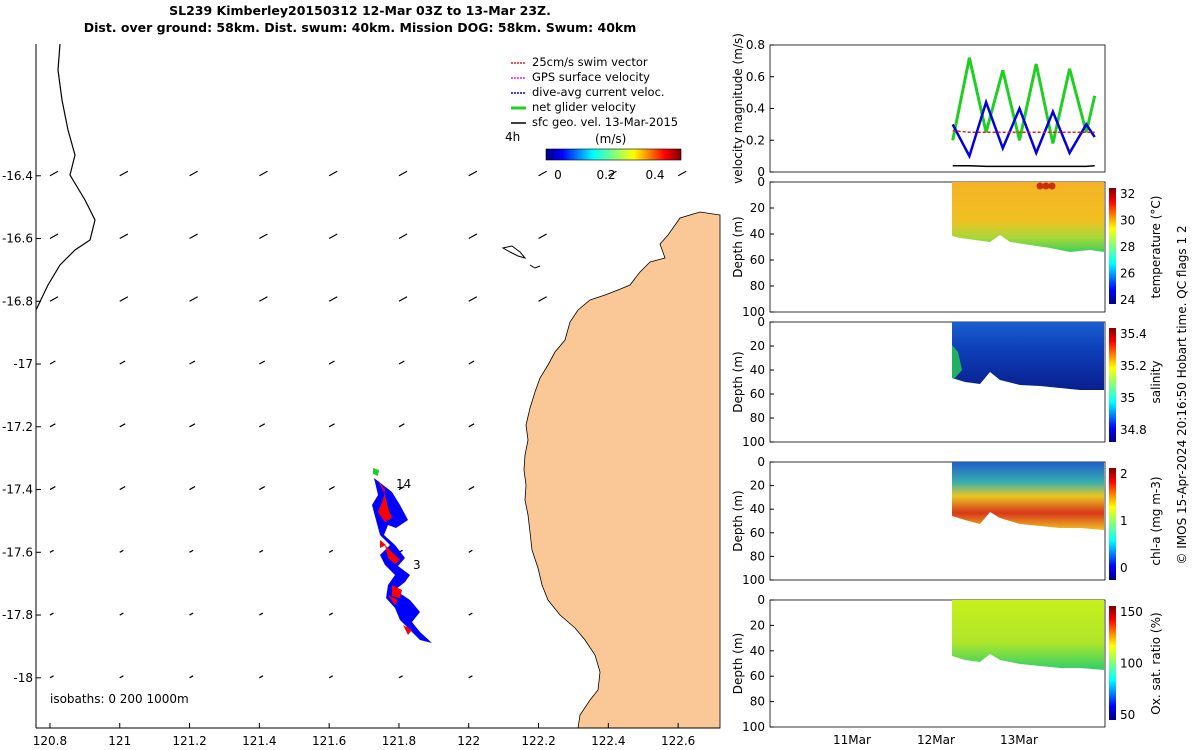 Image resolution: width=1200 pixels, height=750 pixels. Describe the element at coordinates (1131, 612) in the screenshot. I see `panel-4-cbar-tick: 150` at that location.